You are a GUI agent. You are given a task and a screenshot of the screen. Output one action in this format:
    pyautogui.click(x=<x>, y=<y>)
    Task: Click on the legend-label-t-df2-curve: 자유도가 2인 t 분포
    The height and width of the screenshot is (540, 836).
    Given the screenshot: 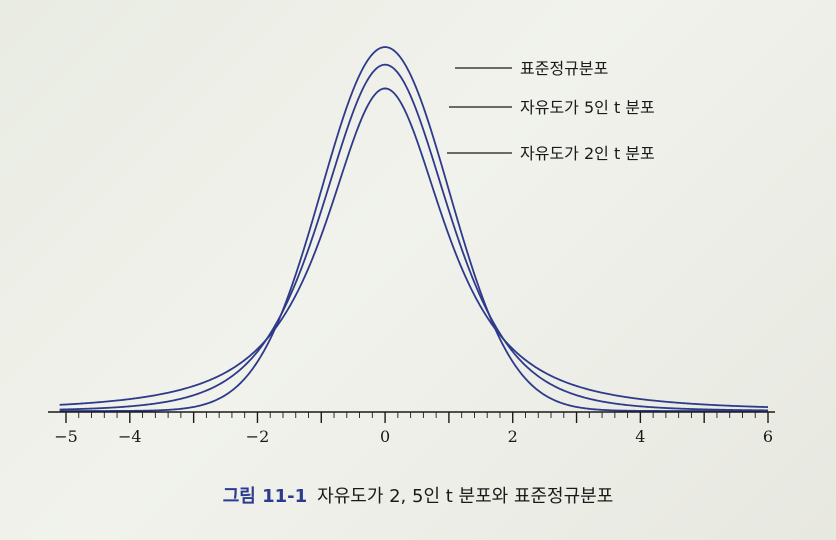 What is the action you would take?
    pyautogui.click(x=587, y=153)
    